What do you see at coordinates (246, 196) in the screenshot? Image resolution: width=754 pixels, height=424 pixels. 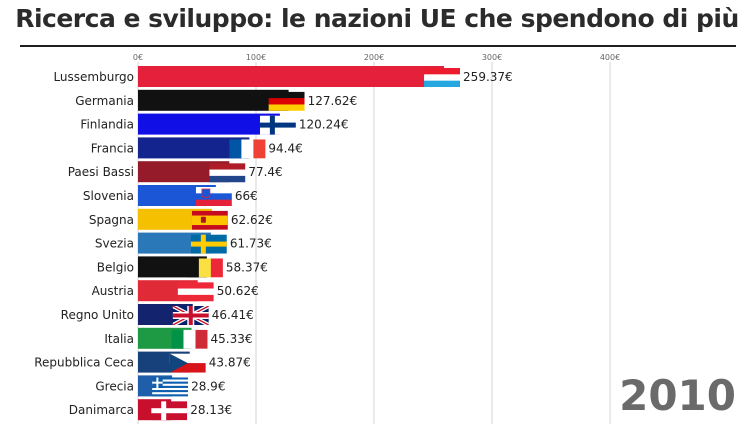 I see `value-label: 66€` at bounding box center [246, 196].